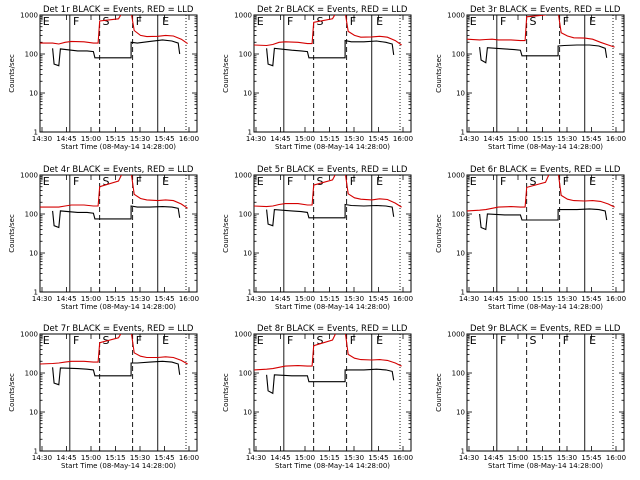 This screenshot has height=480, width=640. What do you see at coordinates (332, 10) in the screenshot?
I see `panel-title: Det 2r BLACK = Events, RED = LLD` at bounding box center [332, 10].